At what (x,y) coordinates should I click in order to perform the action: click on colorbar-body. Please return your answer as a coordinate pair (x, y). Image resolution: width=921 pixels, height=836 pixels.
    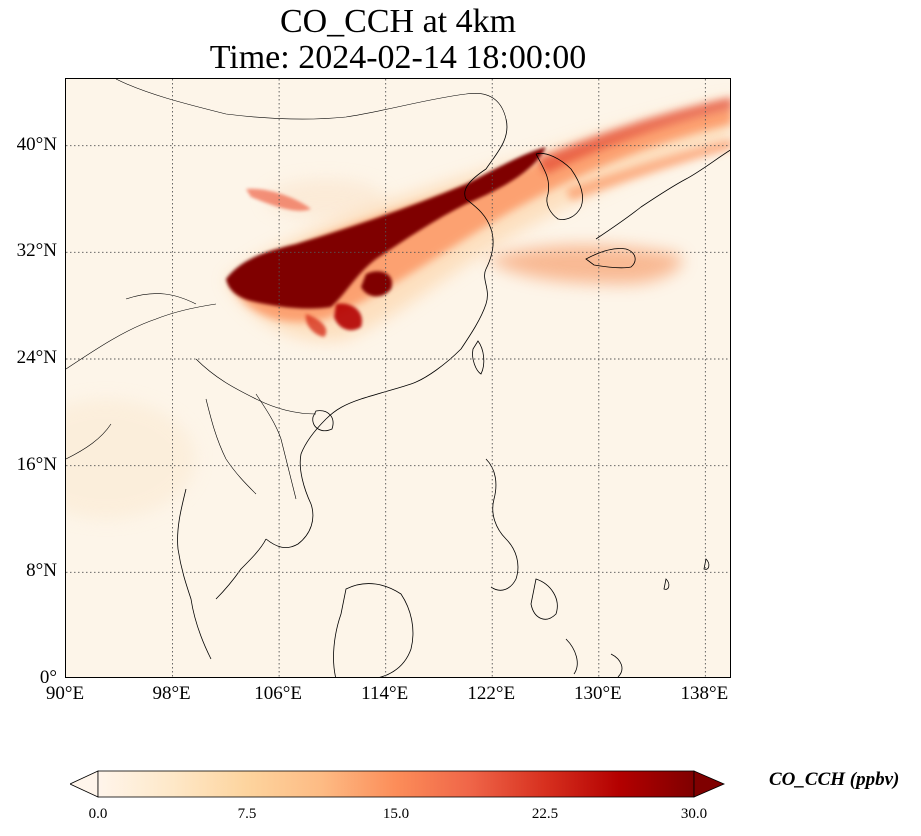
    Looking at the image, I should click on (396, 784).